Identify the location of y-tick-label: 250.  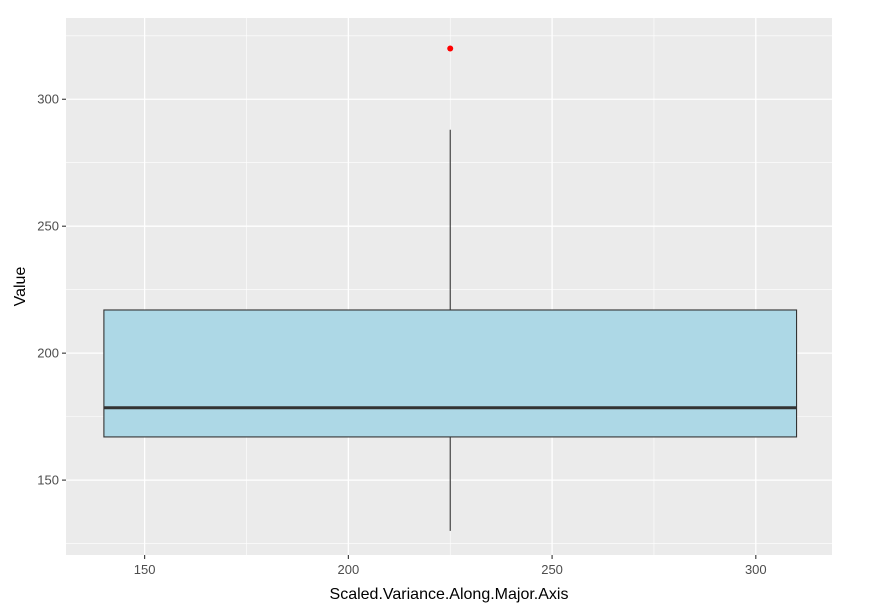
(48, 226).